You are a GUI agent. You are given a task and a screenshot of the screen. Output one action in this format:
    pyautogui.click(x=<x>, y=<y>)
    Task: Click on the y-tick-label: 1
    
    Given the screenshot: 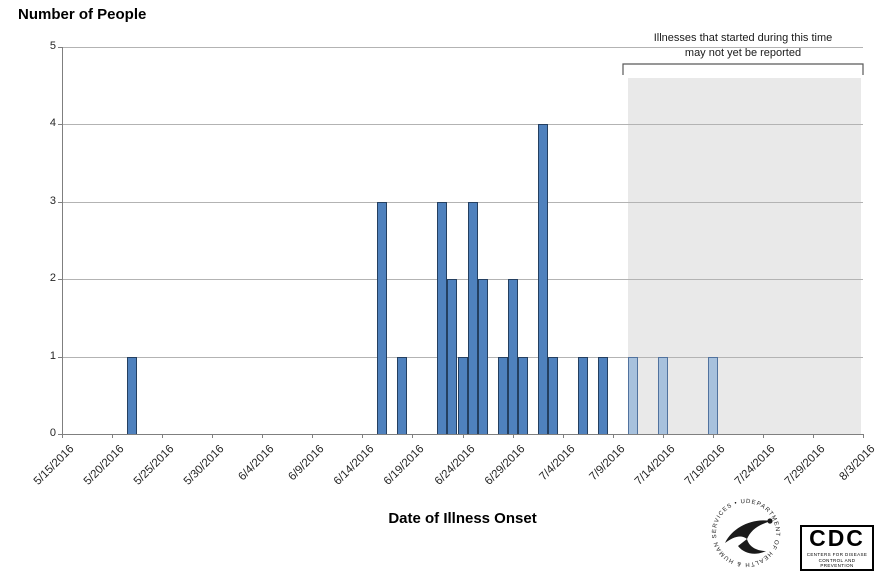 What is the action you would take?
    pyautogui.click(x=52, y=356)
    